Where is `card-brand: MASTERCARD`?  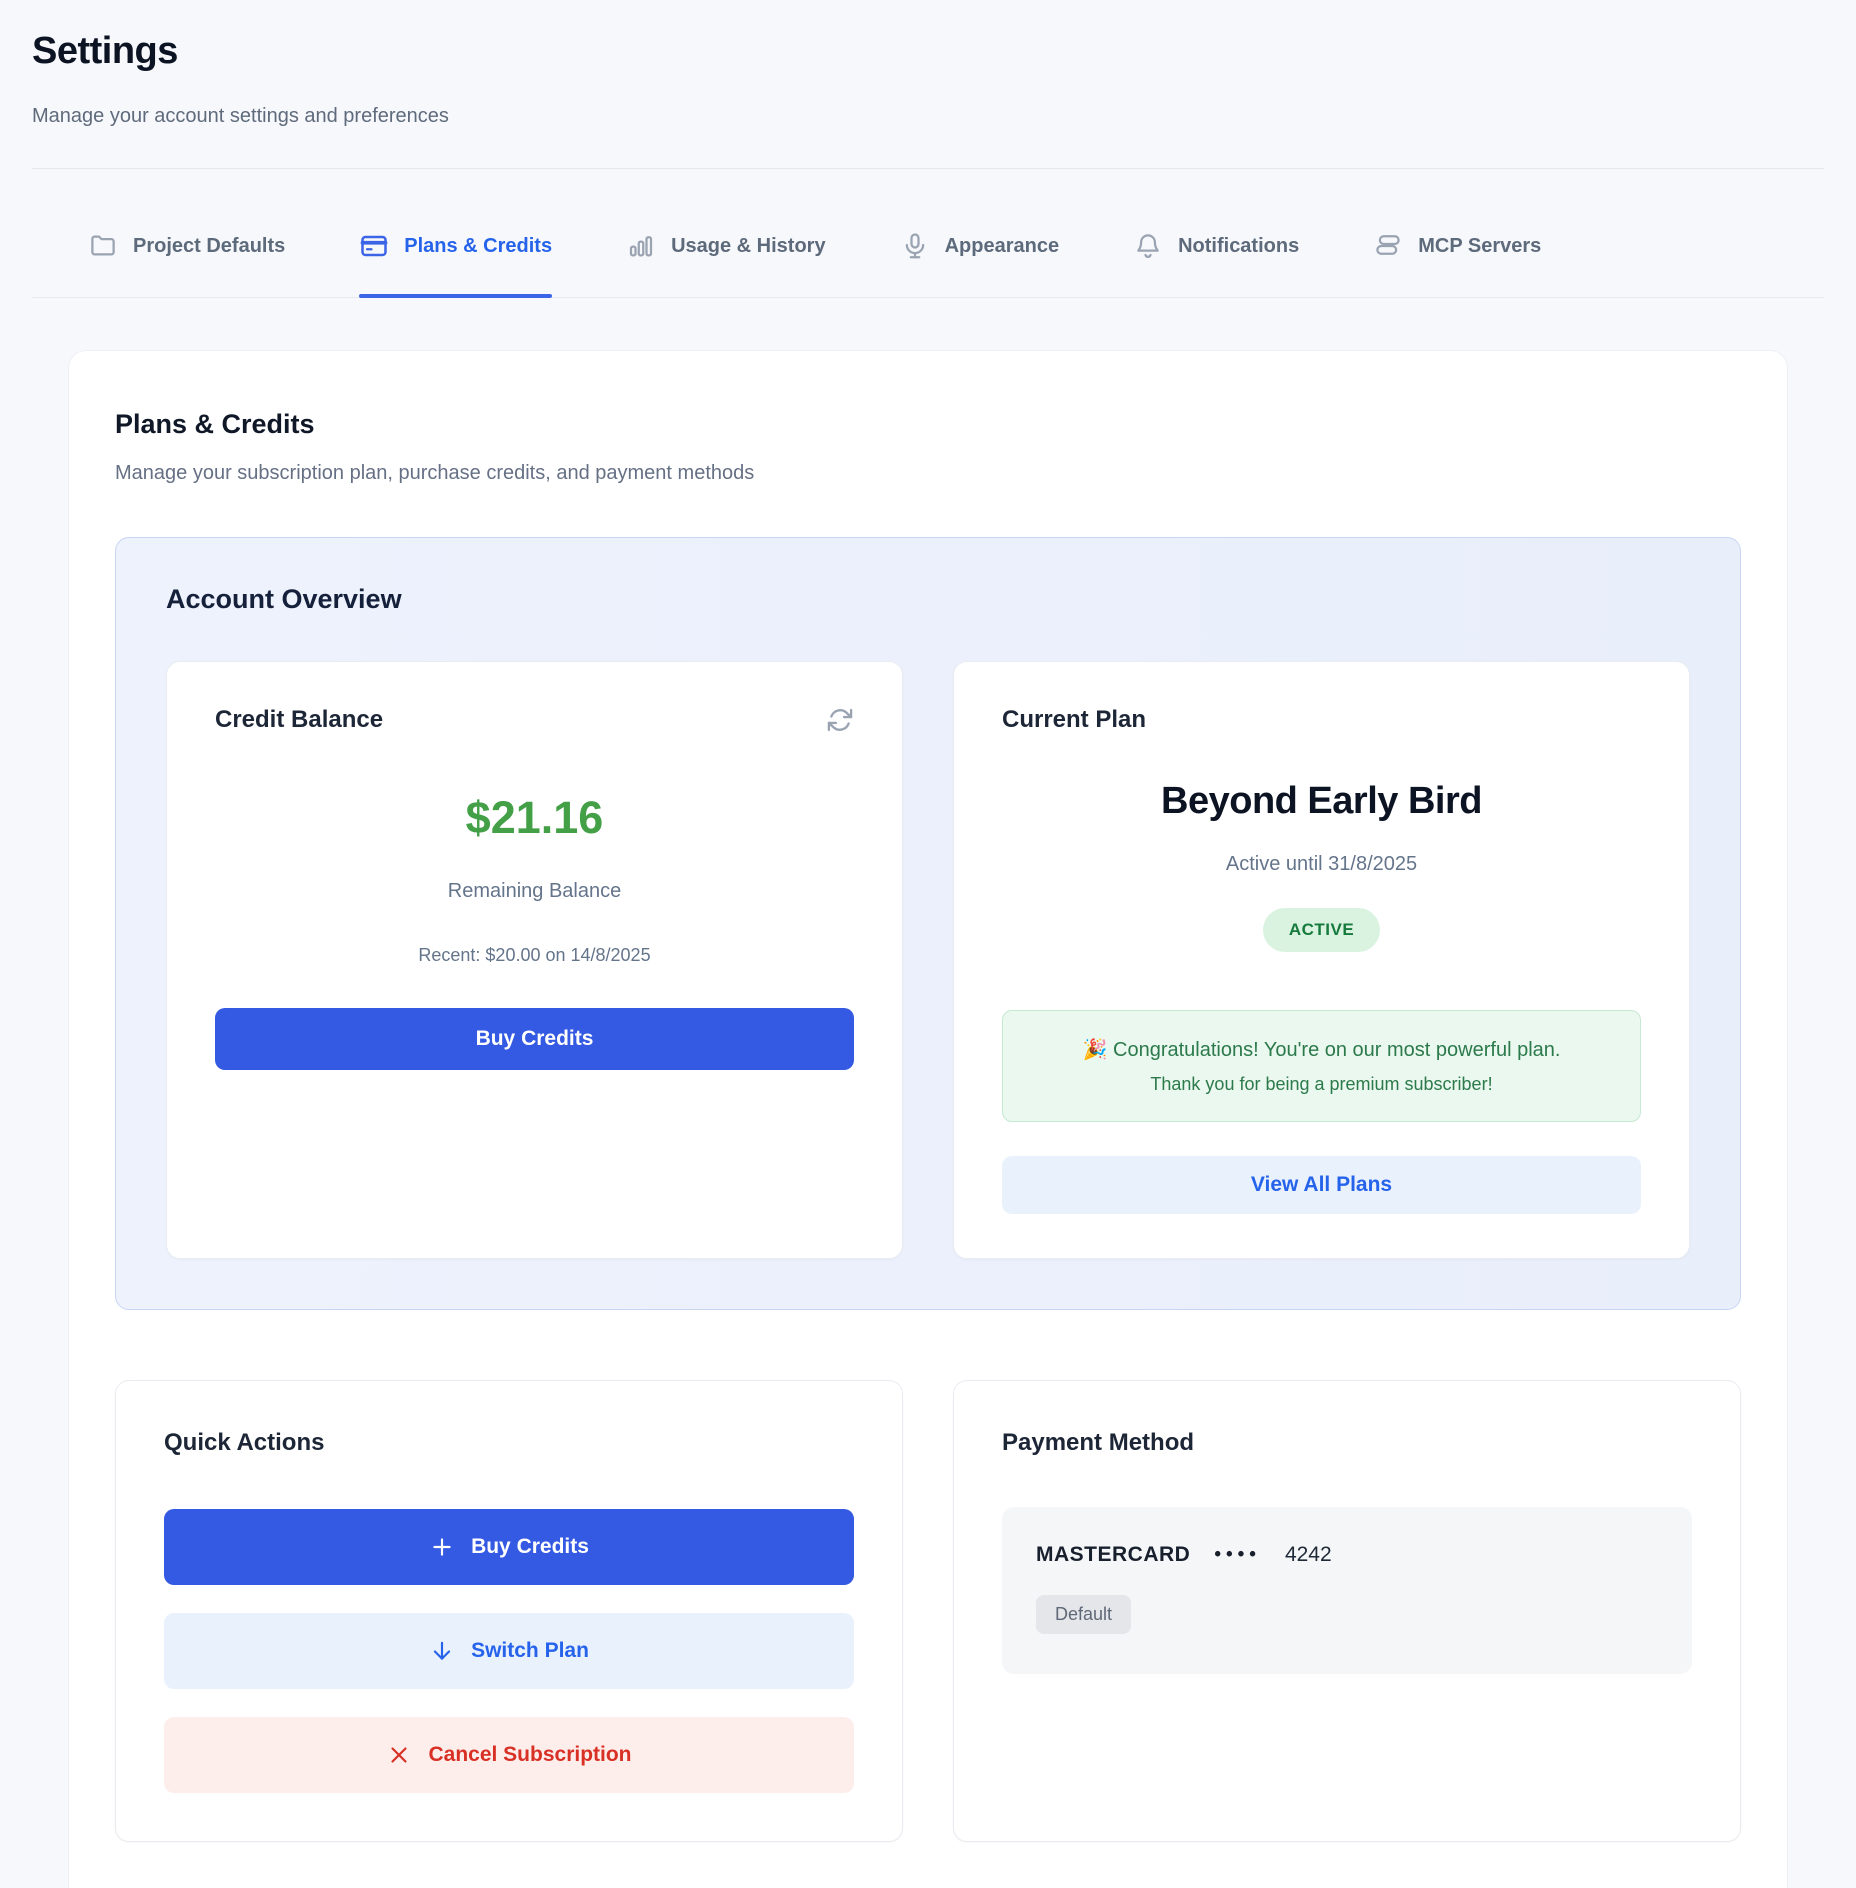 card-brand: MASTERCARD is located at coordinates (1113, 1554).